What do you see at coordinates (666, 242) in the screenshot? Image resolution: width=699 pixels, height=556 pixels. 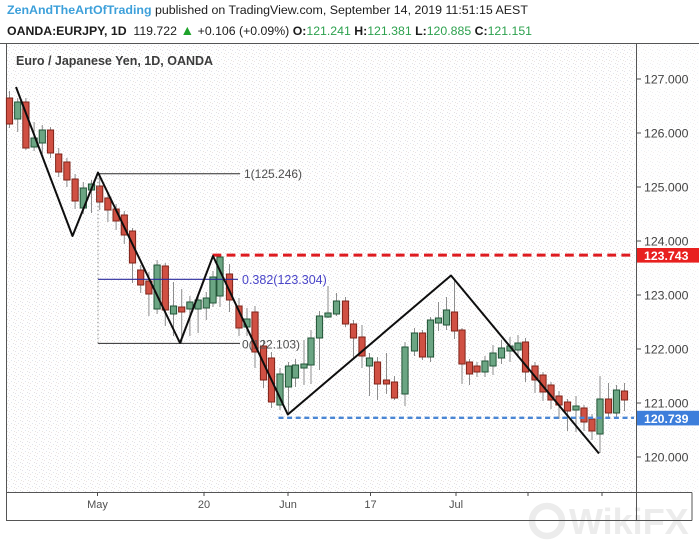 I see `svg-text: 124.000` at bounding box center [666, 242].